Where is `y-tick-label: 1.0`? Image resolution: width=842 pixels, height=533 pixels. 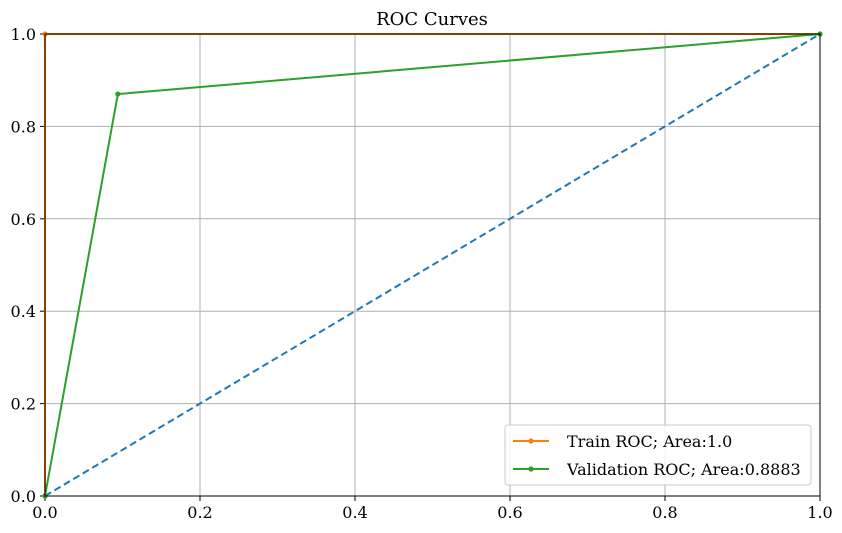 y-tick-label: 1.0 is located at coordinates (23, 34).